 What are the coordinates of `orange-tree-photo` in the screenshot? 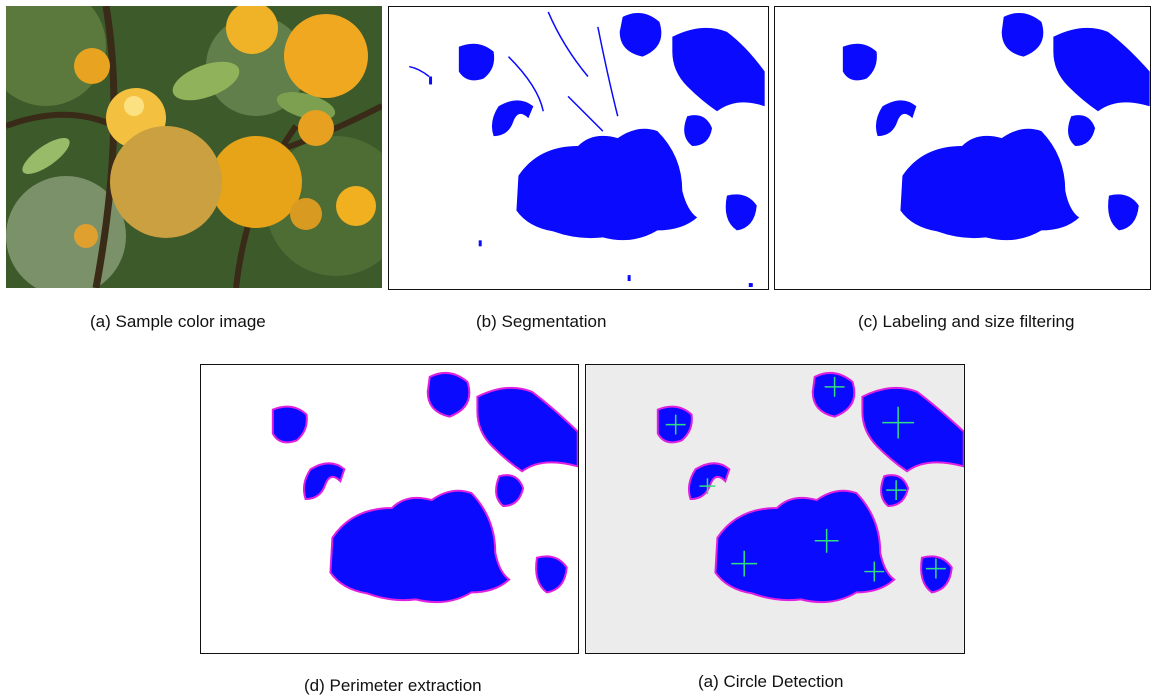 It's located at (194, 147).